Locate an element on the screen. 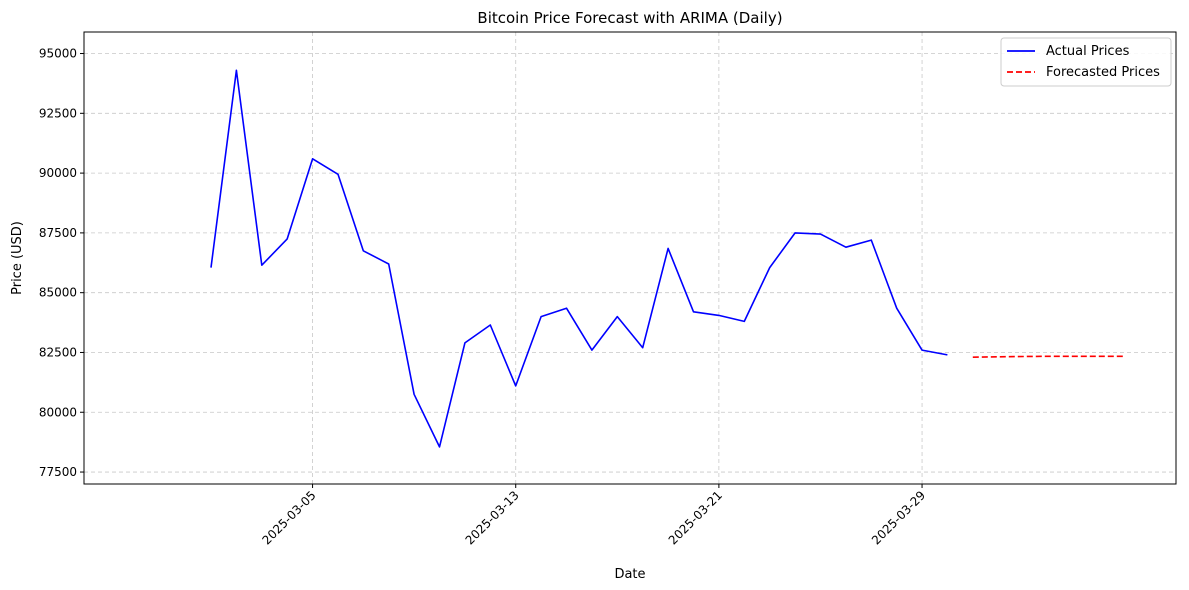 This screenshot has height=590, width=1189. y-tick-label: 82500 is located at coordinates (58, 352).